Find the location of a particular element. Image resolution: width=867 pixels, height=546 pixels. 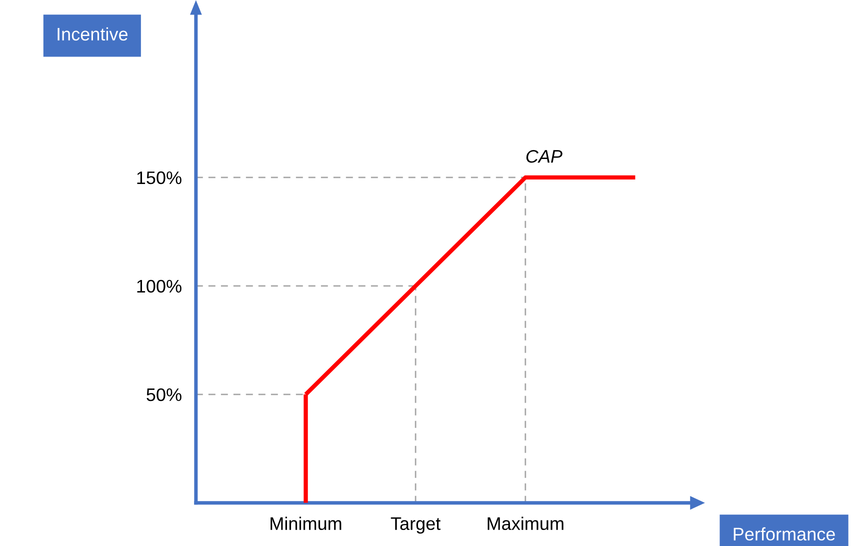

y-tick-label: 50% is located at coordinates (164, 395).